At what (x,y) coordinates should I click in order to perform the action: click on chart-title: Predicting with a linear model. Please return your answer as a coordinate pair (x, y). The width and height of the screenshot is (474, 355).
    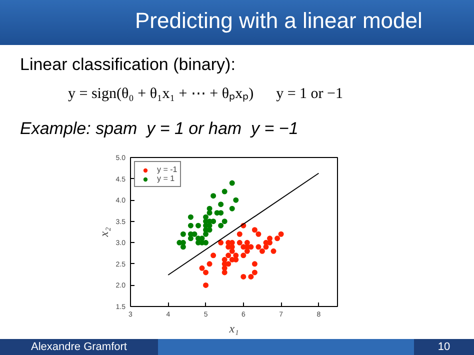
    Looking at the image, I should click on (278, 21).